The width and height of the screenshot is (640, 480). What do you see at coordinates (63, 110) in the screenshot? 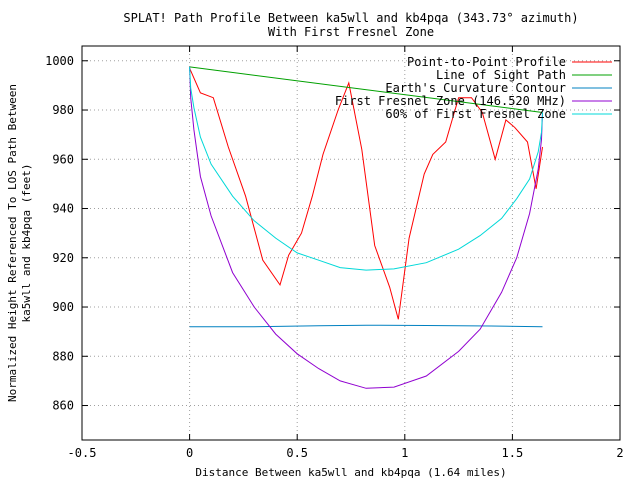
I see `y-tick-label: 980` at bounding box center [63, 110].